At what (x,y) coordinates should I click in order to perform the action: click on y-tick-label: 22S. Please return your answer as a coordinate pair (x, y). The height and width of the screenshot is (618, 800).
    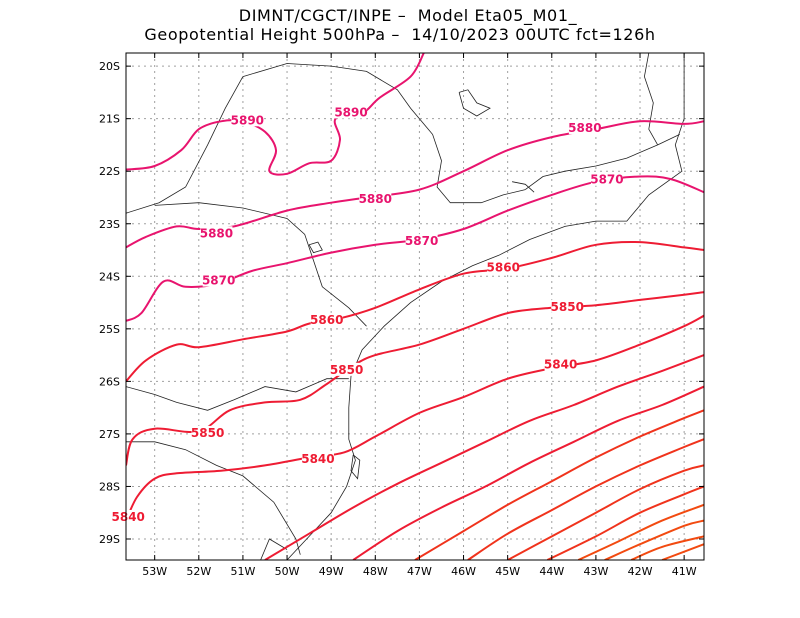
    Looking at the image, I should click on (109, 171).